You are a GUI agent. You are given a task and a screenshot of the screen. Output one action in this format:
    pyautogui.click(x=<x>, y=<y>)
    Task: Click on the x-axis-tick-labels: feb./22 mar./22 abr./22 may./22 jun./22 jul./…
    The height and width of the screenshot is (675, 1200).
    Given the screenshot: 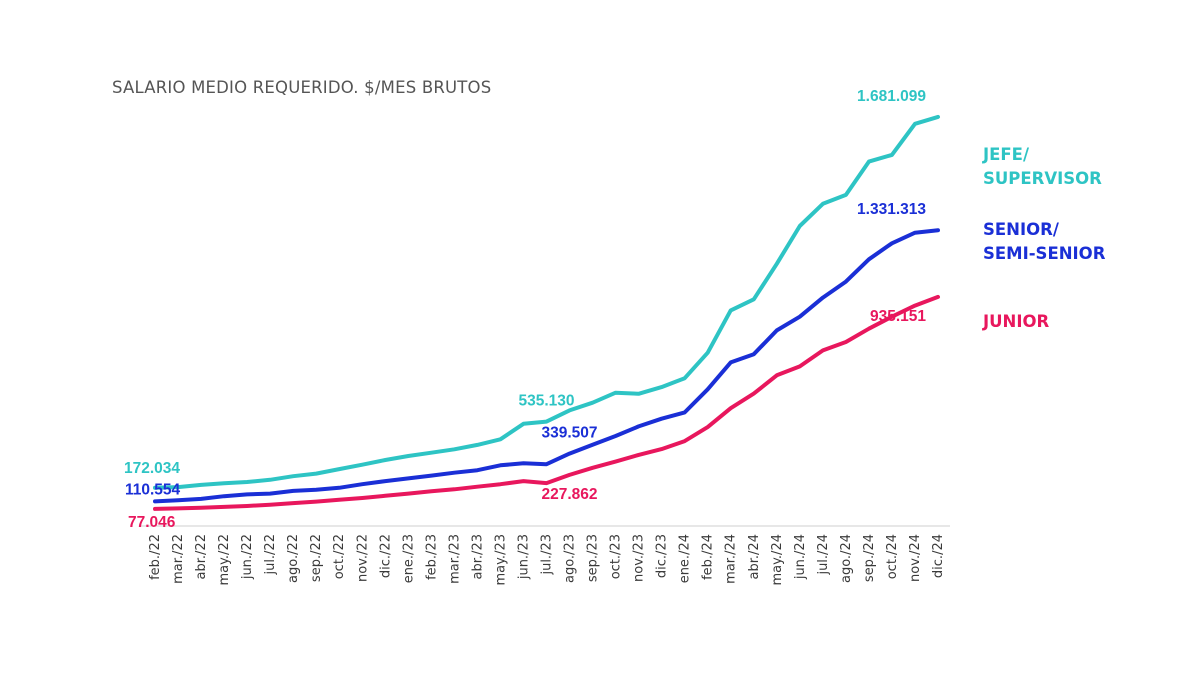 What is the action you would take?
    pyautogui.click(x=547, y=560)
    